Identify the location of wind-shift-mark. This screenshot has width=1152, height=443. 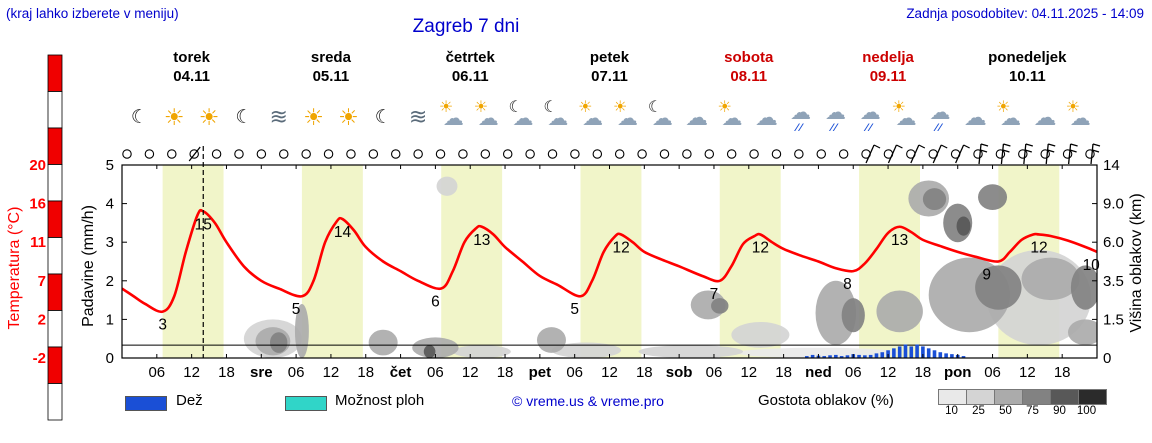
(194, 154).